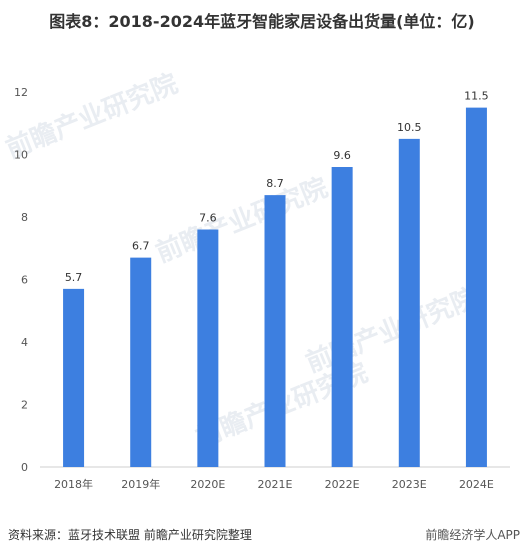 The width and height of the screenshot is (524, 553). I want to click on x-tick-label: 2020E, so click(207, 484).